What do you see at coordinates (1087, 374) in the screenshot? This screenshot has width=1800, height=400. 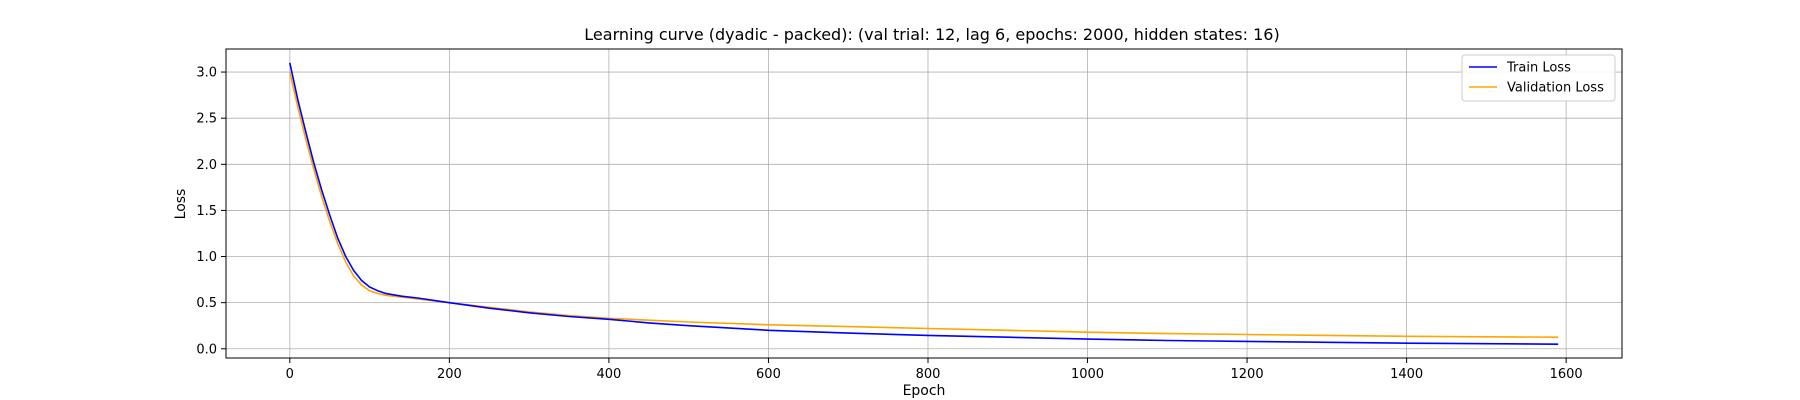 I see `x-tick-label: 1000` at bounding box center [1087, 374].